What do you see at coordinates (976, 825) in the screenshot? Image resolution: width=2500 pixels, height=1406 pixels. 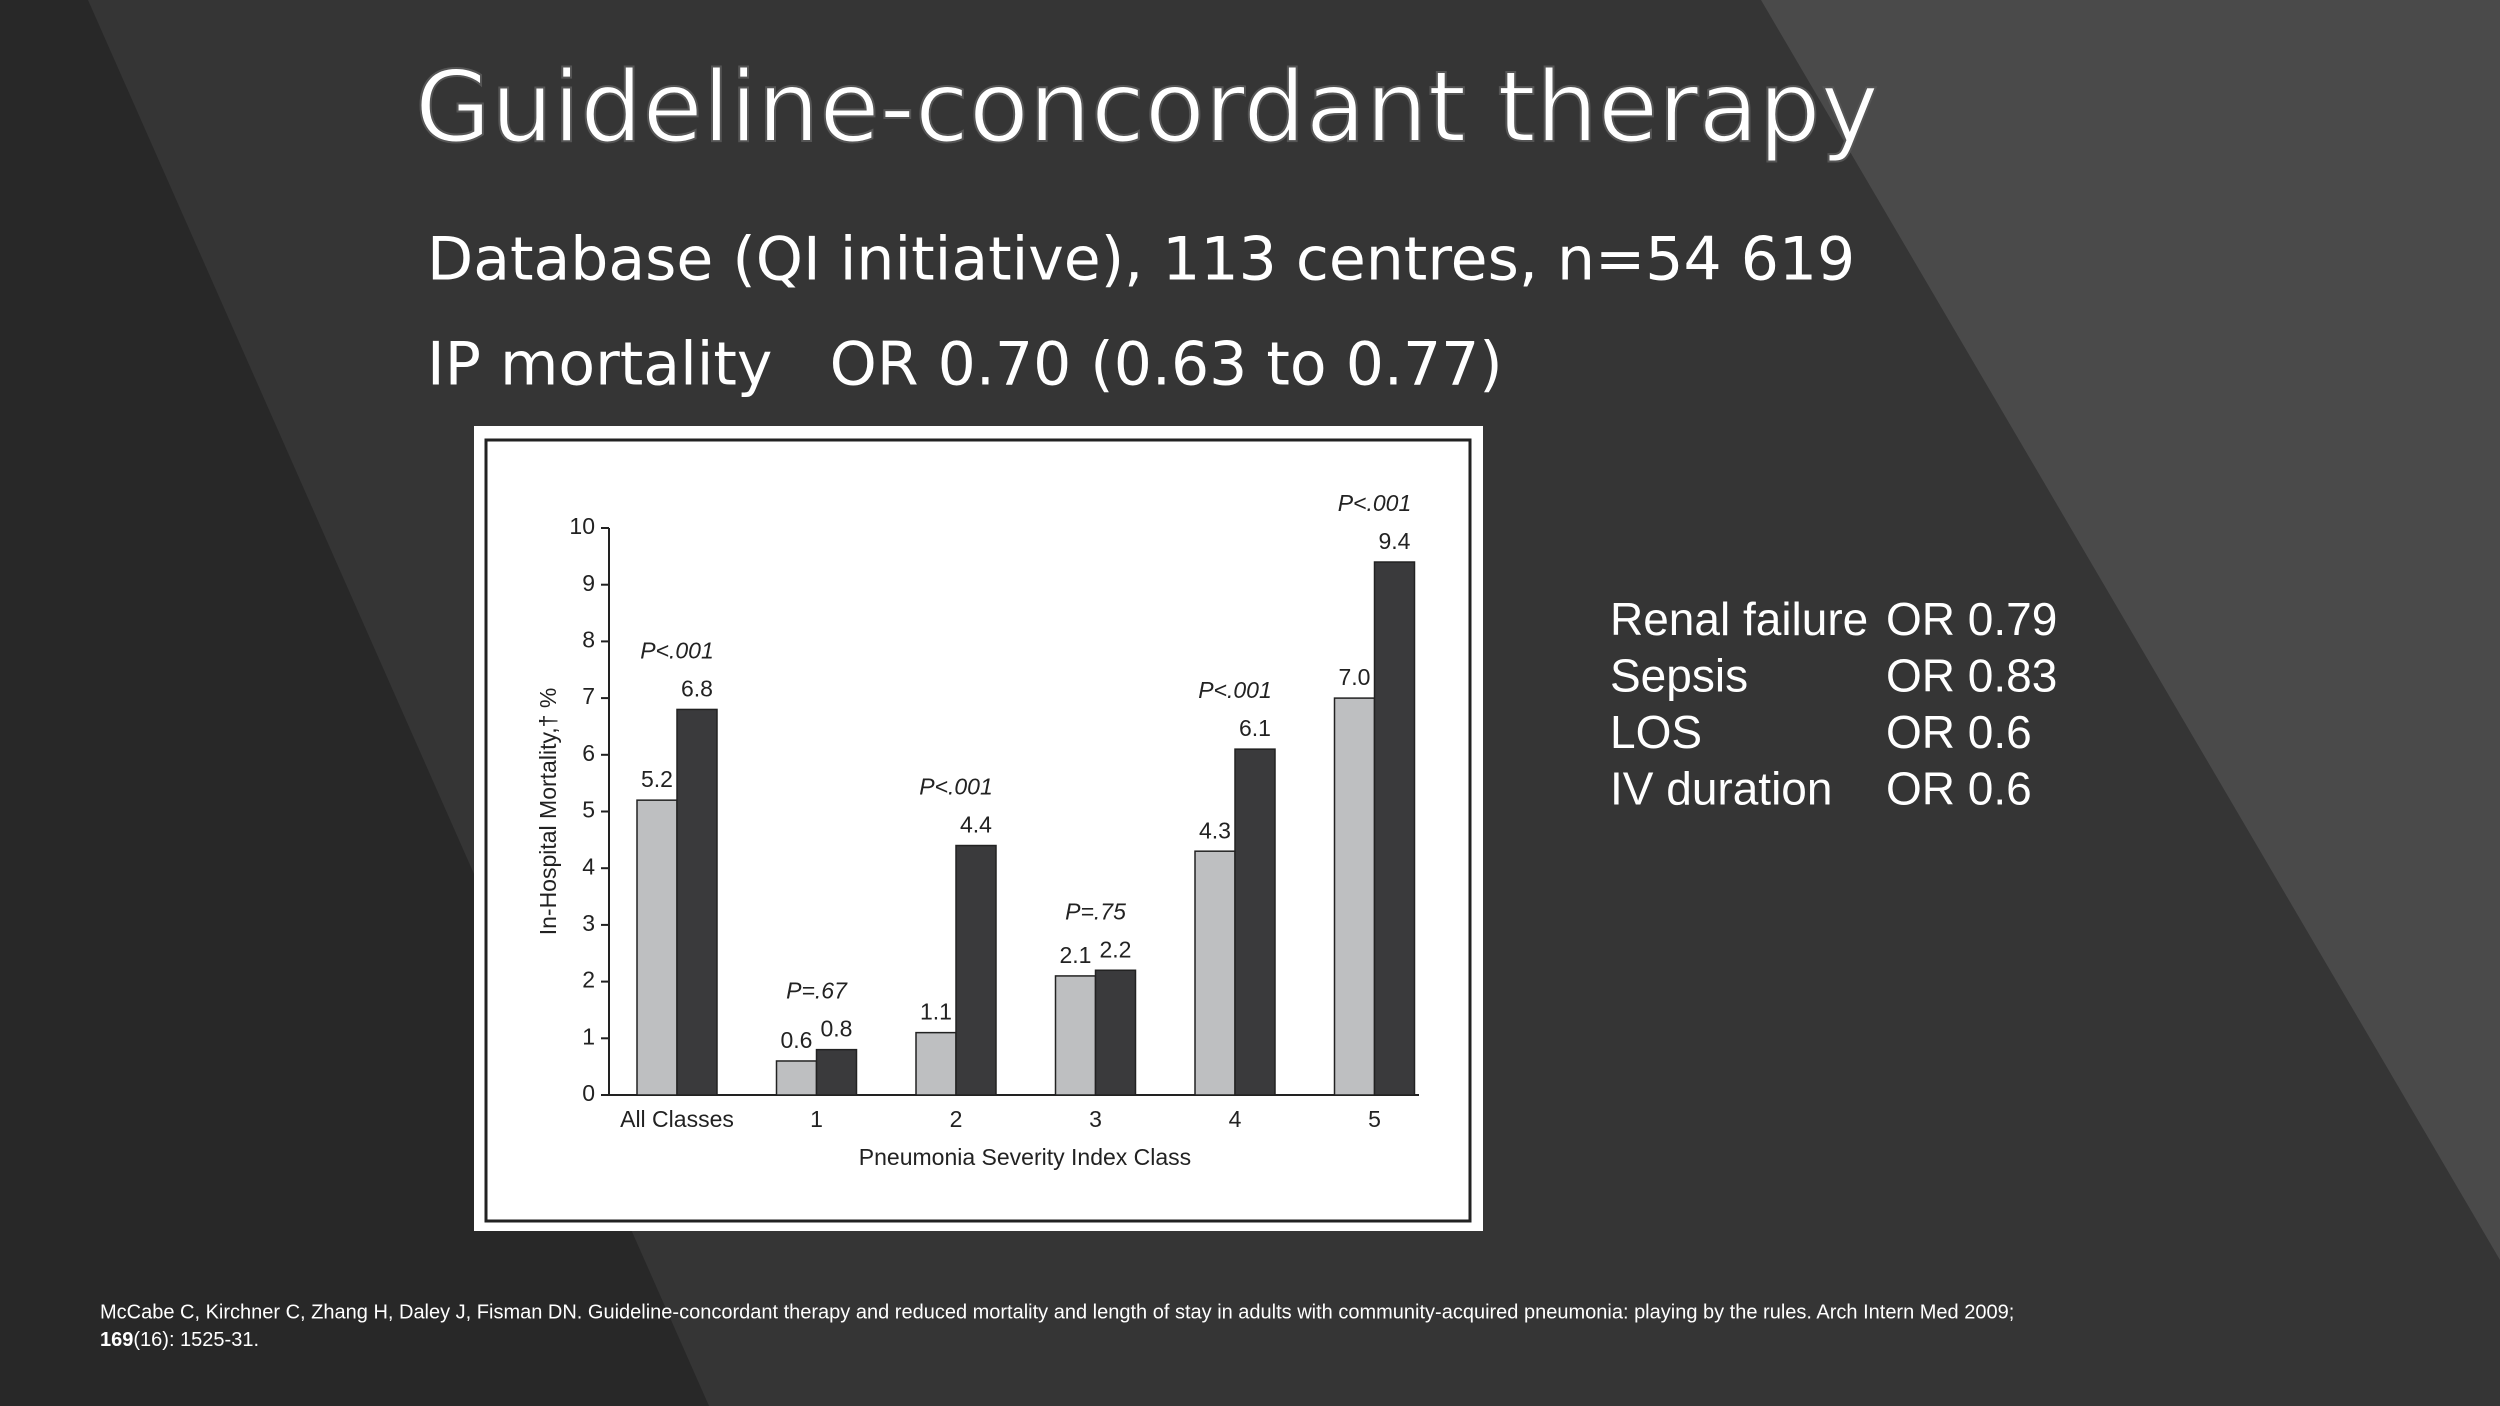 I see `value-label: 4.4` at bounding box center [976, 825].